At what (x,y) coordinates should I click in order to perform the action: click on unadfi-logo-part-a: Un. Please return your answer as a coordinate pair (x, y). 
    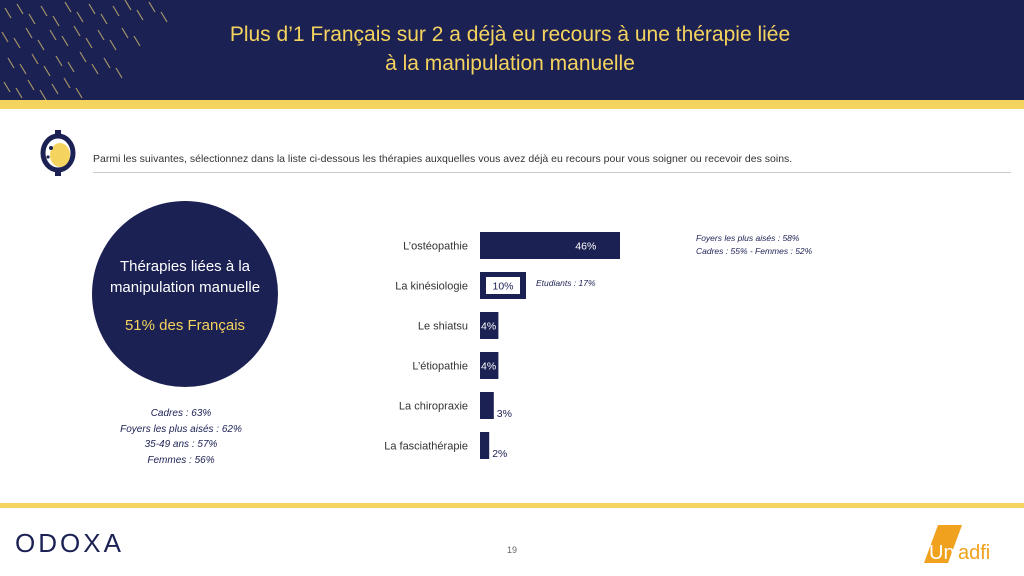
    Looking at the image, I should click on (942, 553).